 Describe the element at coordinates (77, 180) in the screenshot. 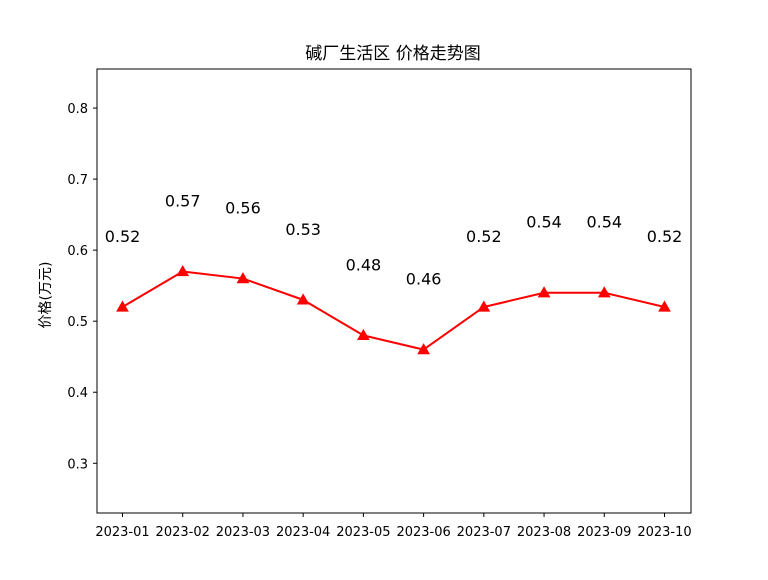

I see `y-tick-label: 0.7` at that location.